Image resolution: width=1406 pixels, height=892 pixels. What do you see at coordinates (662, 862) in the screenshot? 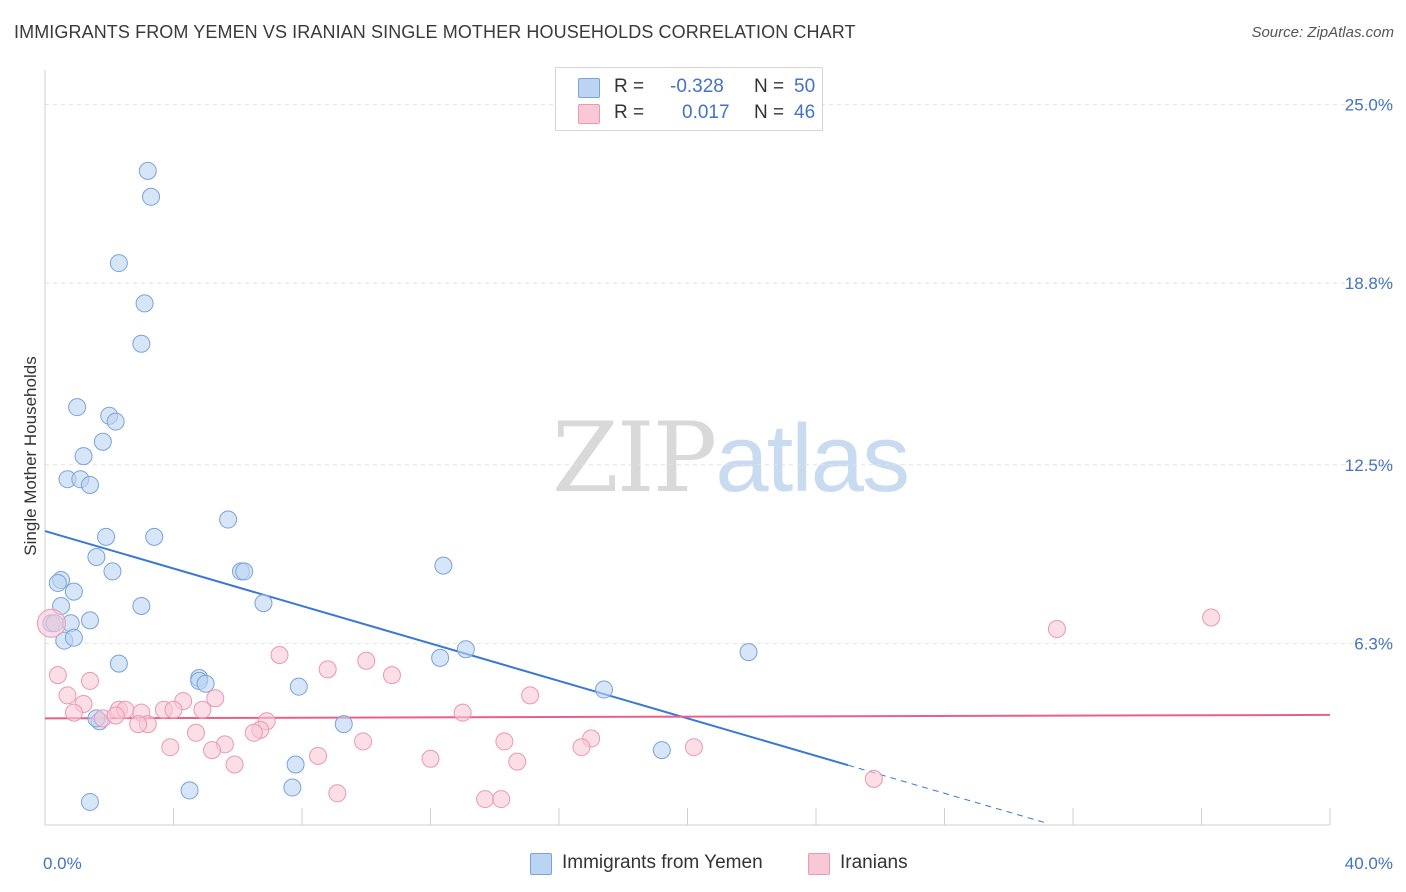
I see `bottom-legend-label-yemen: Immigrants from Yemen` at bounding box center [662, 862].